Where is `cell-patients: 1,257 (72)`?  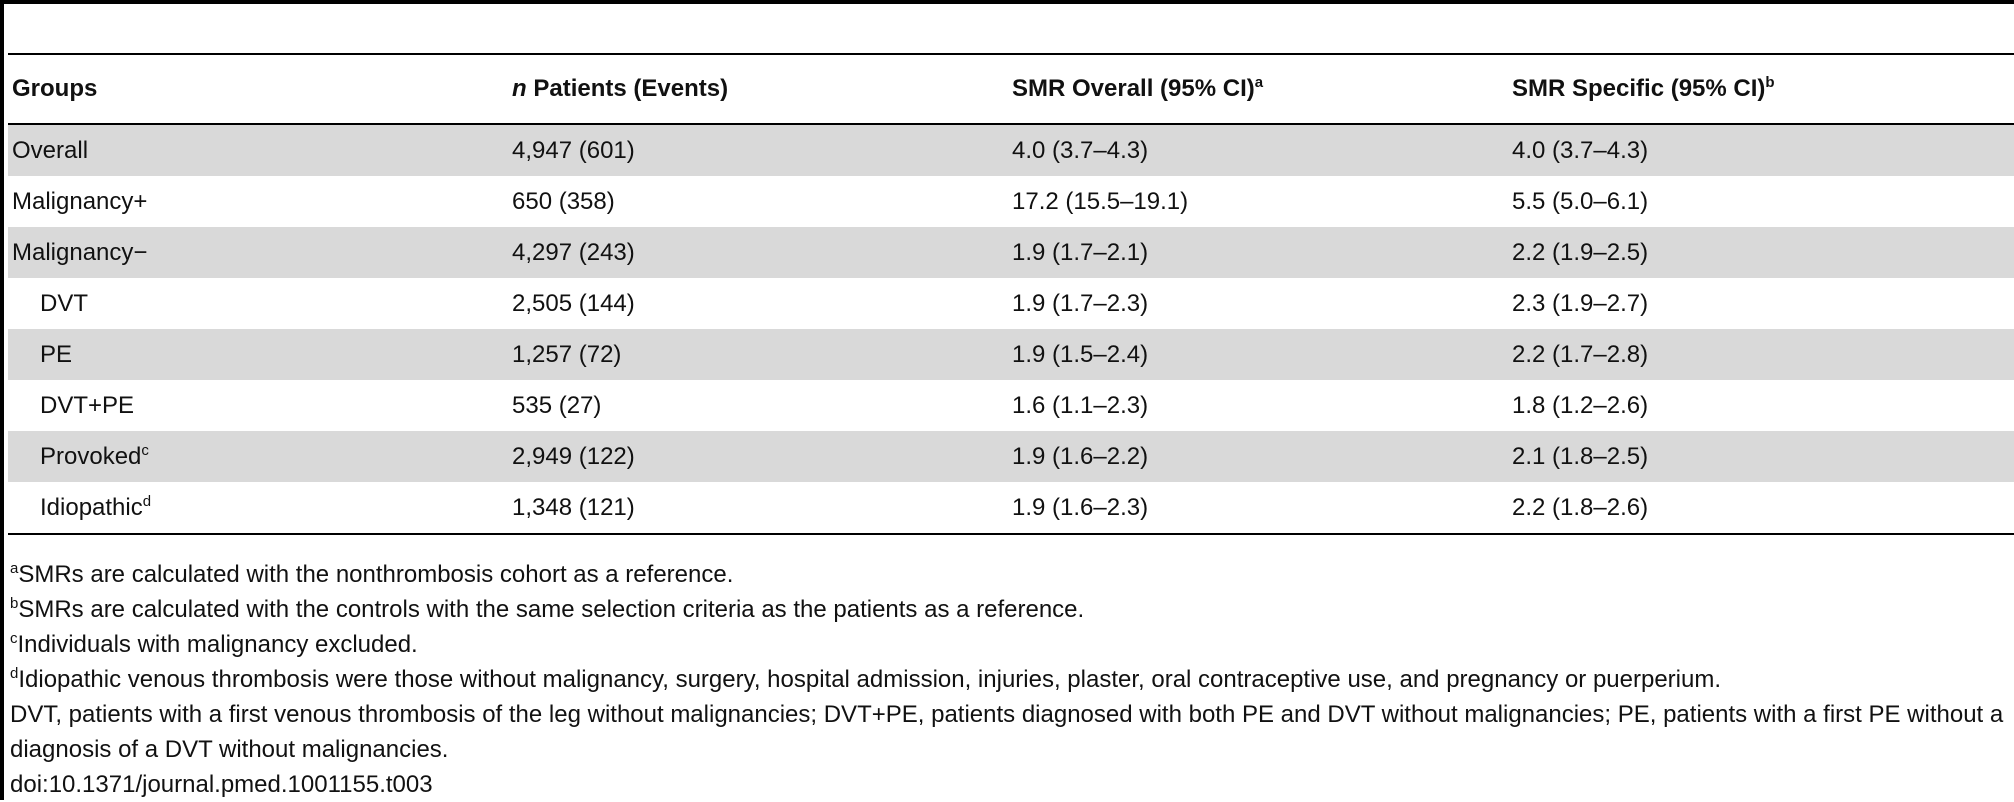
cell-patients: 1,257 (72) is located at coordinates (567, 354).